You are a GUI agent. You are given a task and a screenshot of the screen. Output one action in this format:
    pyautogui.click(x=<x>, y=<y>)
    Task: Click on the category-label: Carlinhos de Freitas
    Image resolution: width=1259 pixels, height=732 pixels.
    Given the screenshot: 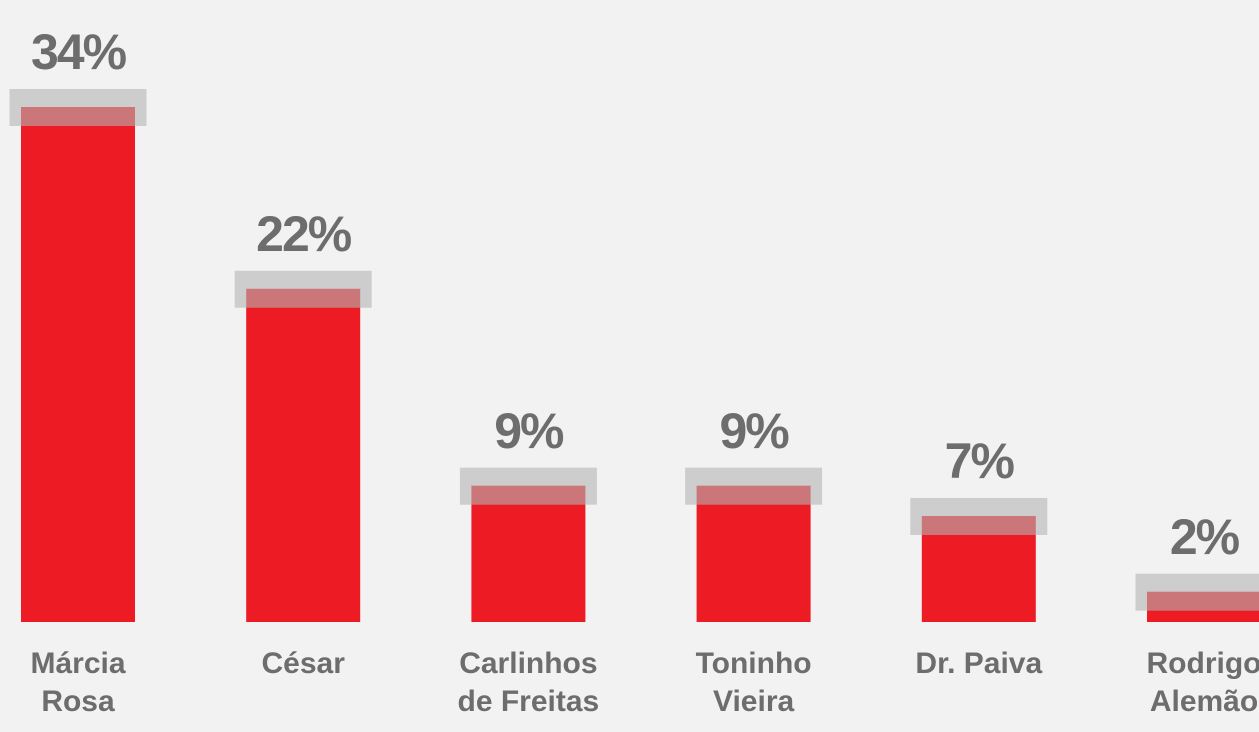 What is the action you would take?
    pyautogui.click(x=528, y=682)
    